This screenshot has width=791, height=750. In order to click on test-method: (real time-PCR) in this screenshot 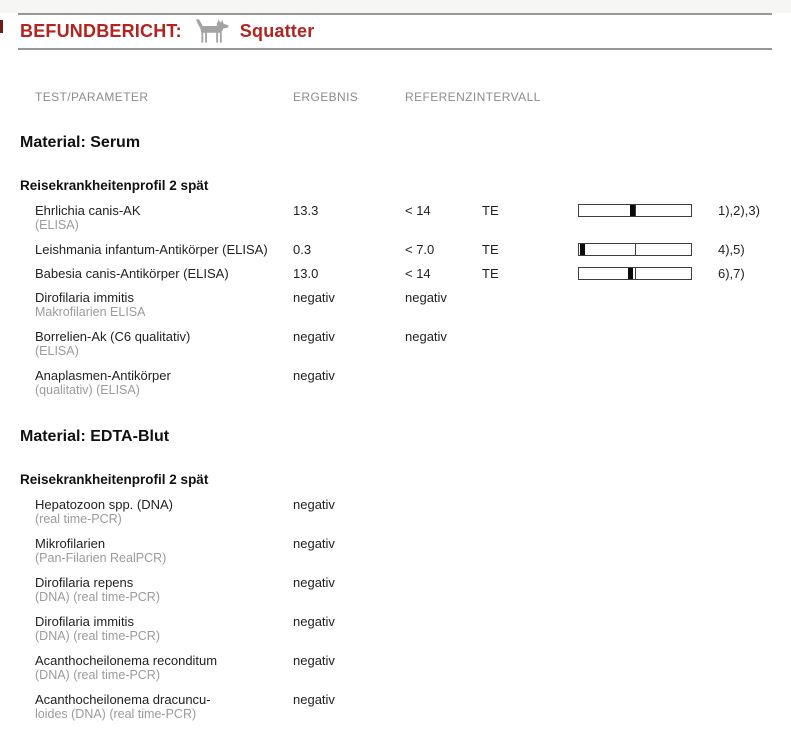, I will do `click(78, 519)`.